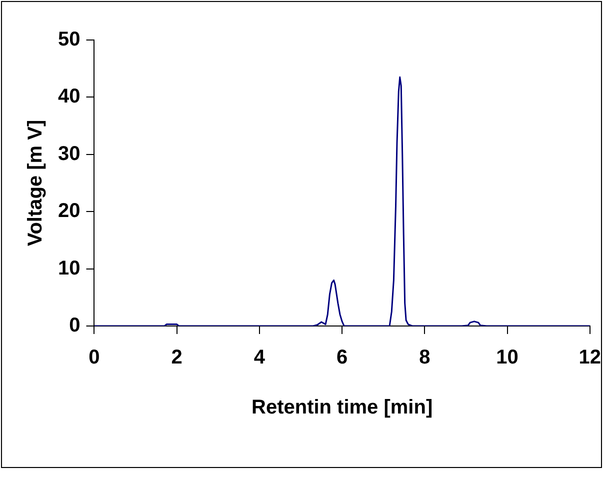 The image size is (613, 484). Describe the element at coordinates (260, 357) in the screenshot. I see `x-tick-label: 4` at that location.